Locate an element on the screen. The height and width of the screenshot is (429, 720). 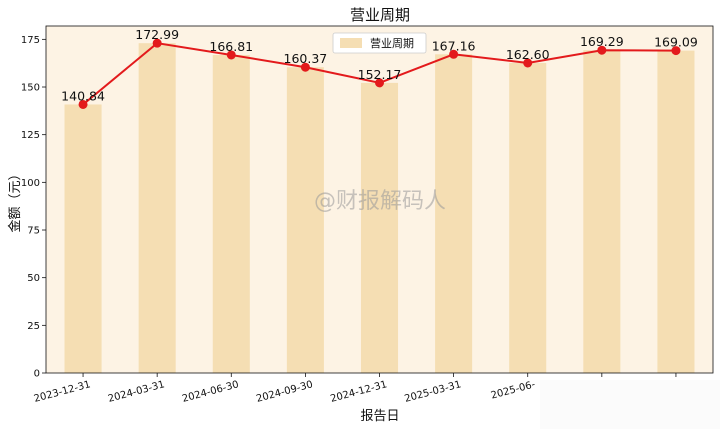
value-label-3: 160.37 is located at coordinates (306, 58).